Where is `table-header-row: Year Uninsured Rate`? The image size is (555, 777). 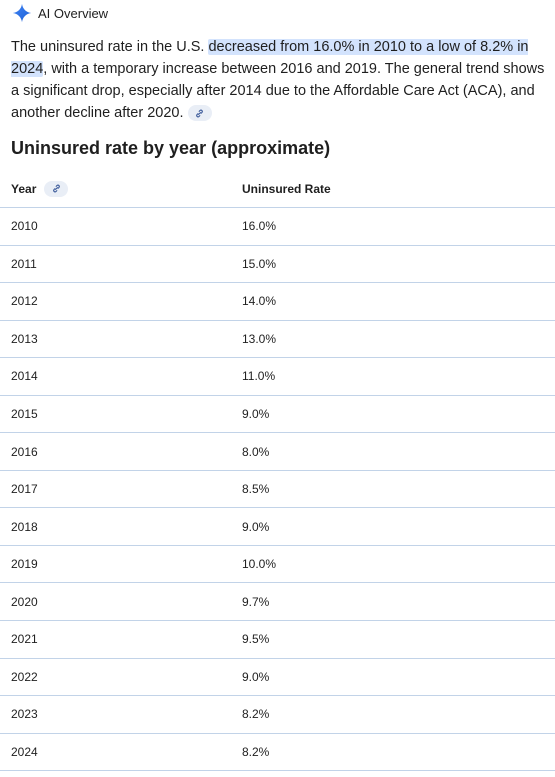 table-header-row: Year Uninsured Rate is located at coordinates (277, 189).